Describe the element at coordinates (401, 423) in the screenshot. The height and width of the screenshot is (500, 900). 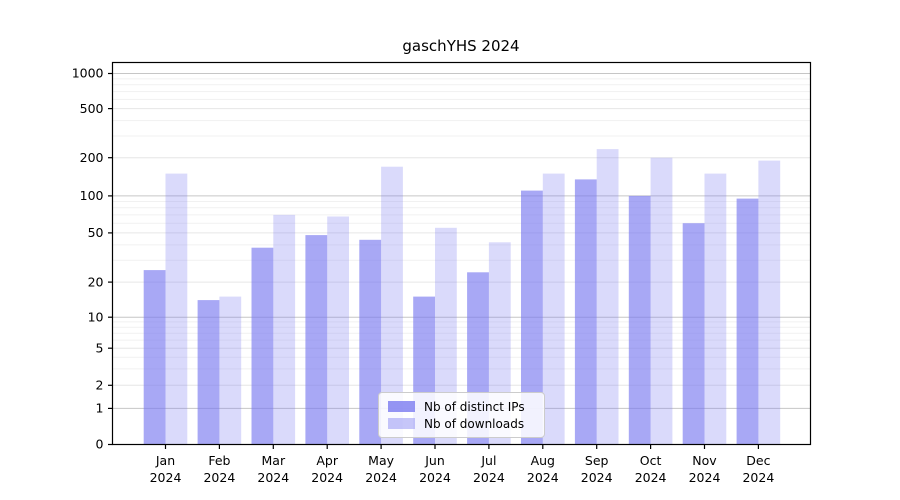
I see `legend-swatch-downloads` at that location.